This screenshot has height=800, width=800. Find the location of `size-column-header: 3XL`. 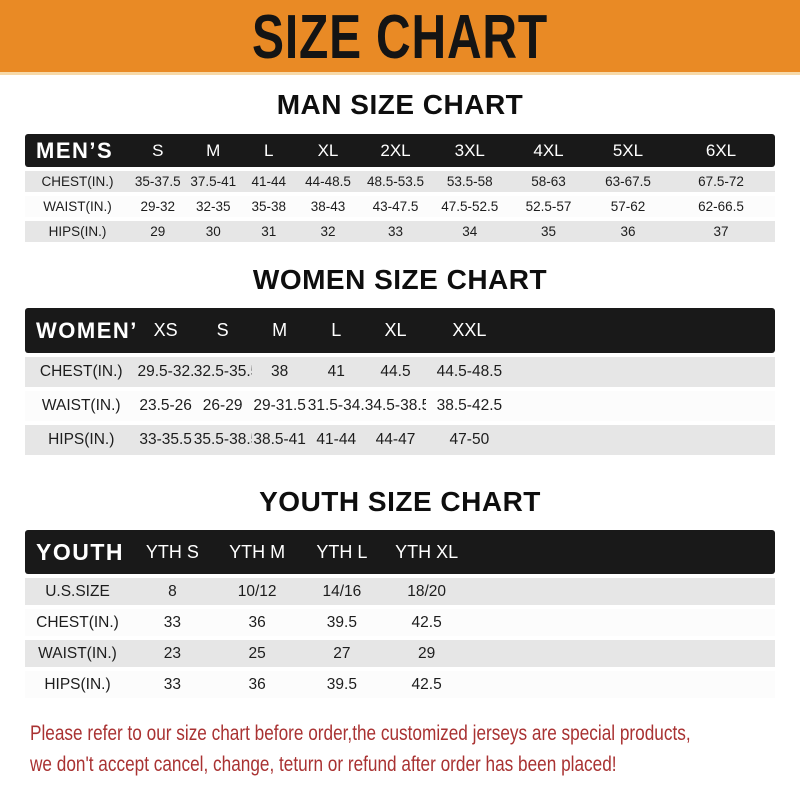

size-column-header: 3XL is located at coordinates (469, 150).